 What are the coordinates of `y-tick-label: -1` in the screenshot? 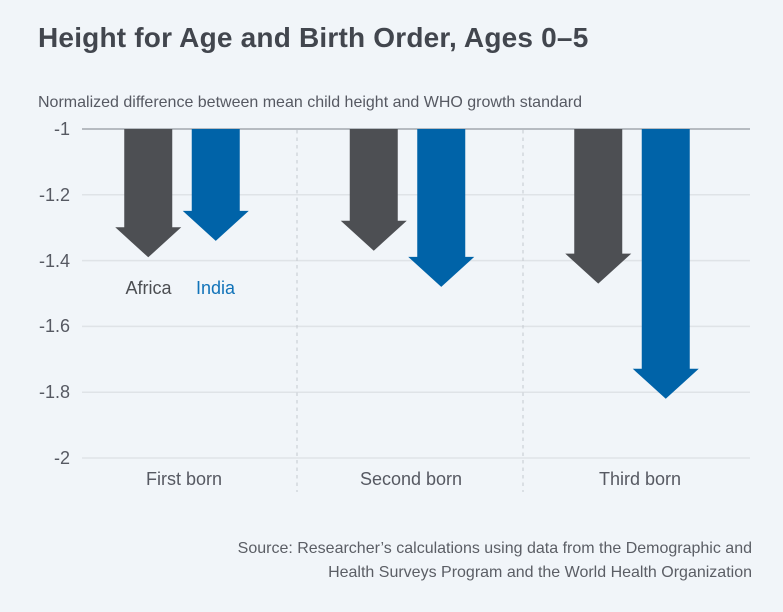 It's located at (61, 129).